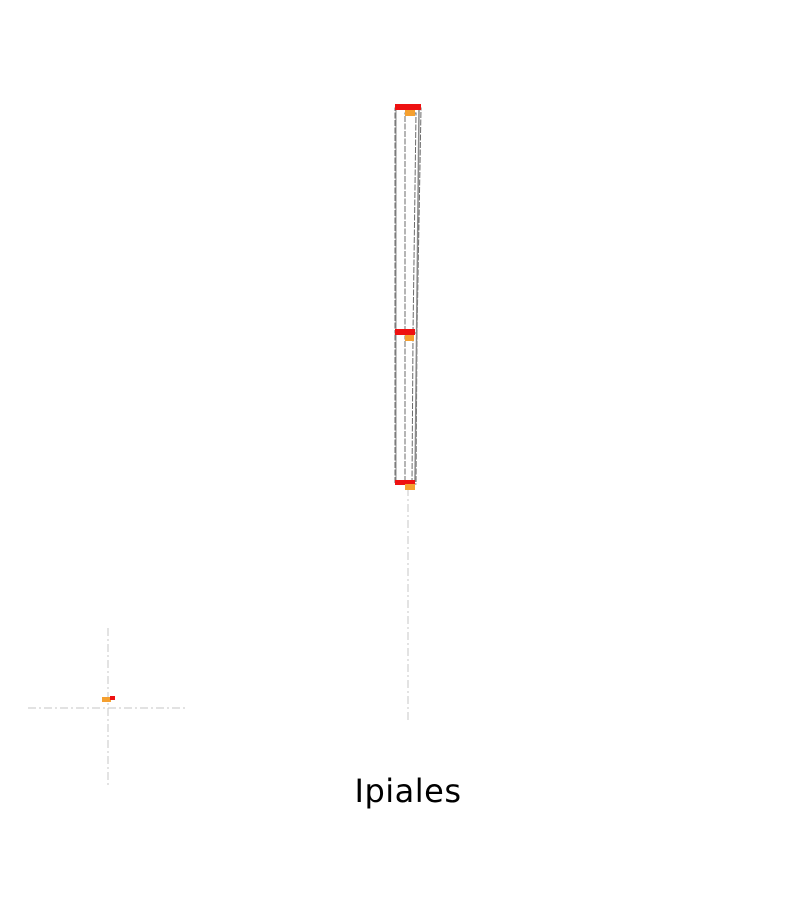  What do you see at coordinates (410, 113) in the screenshot?
I see `node-marker-top-orange` at bounding box center [410, 113].